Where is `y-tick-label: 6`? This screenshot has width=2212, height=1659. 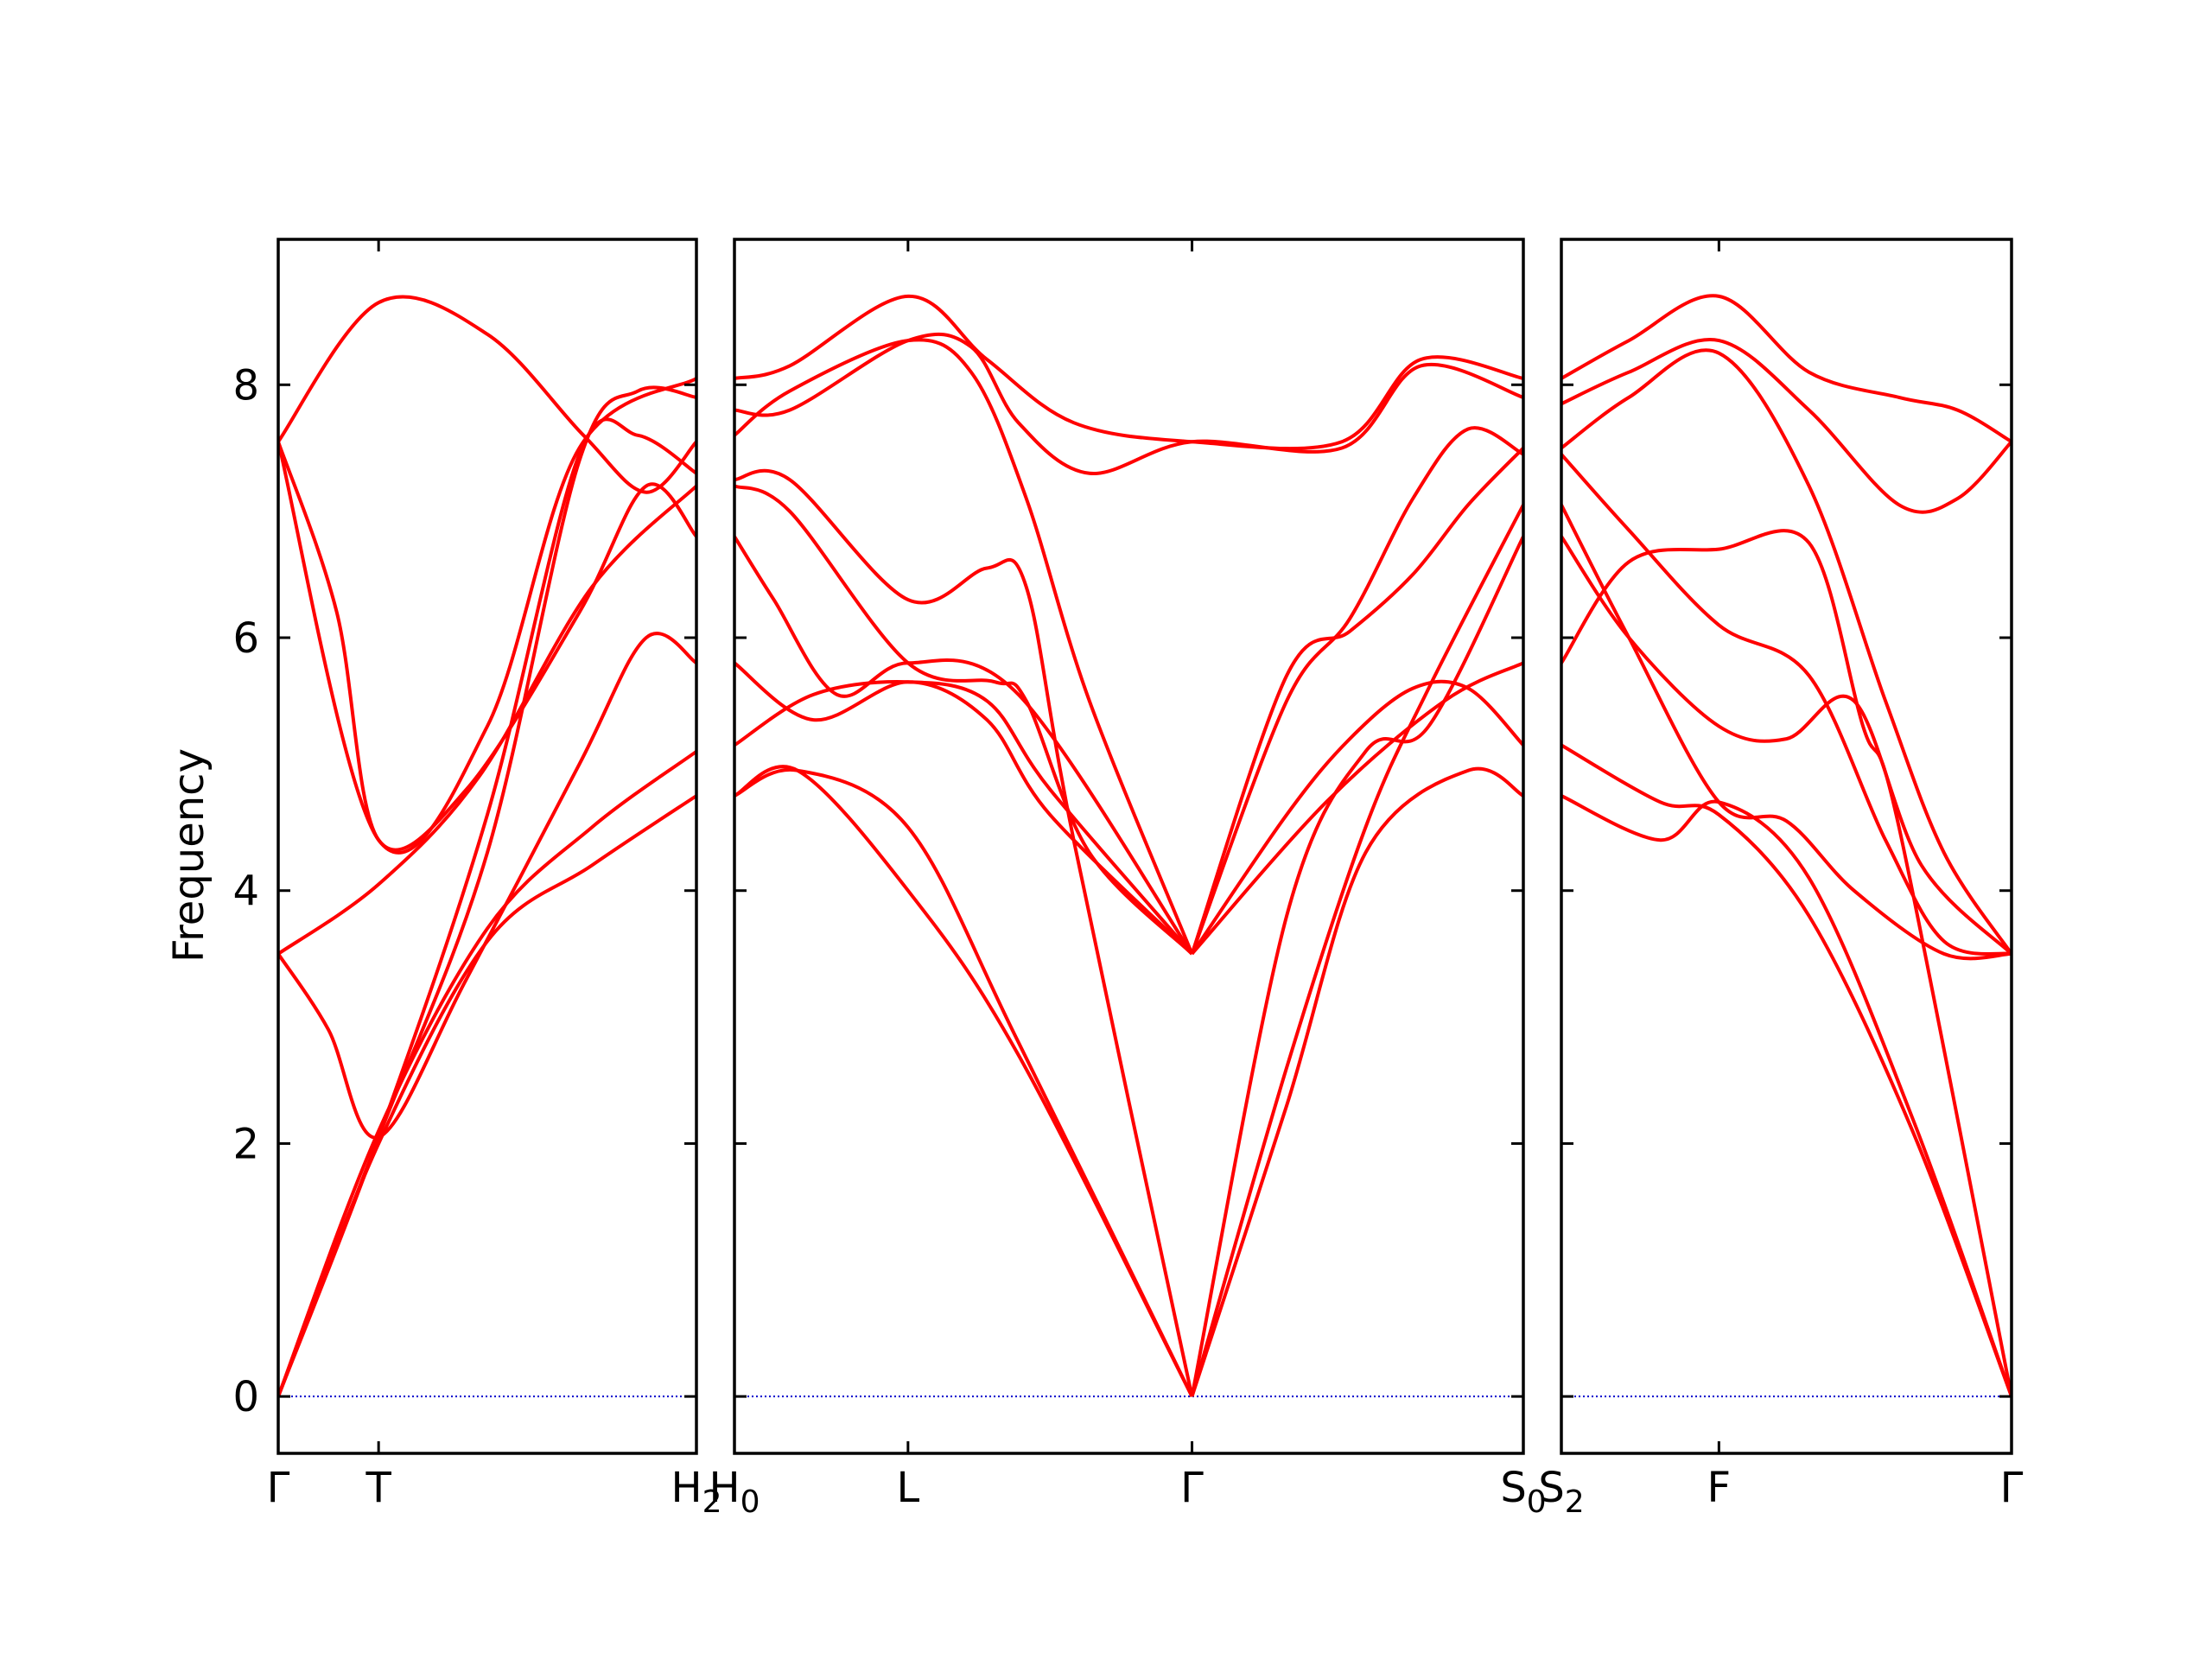
y-tick-label: 6 is located at coordinates (245, 638).